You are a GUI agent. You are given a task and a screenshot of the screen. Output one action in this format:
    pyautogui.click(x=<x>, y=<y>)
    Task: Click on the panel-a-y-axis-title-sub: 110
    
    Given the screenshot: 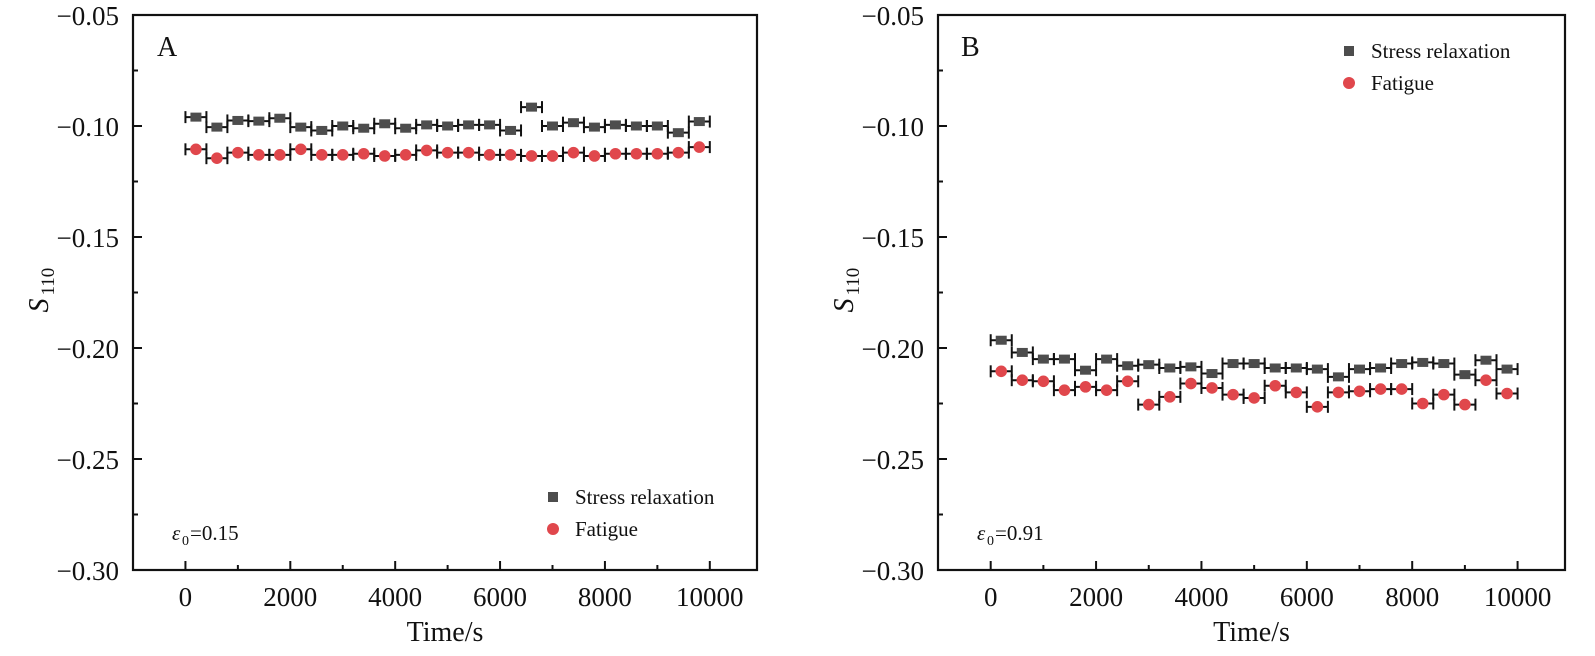 What is the action you would take?
    pyautogui.click(x=48, y=282)
    